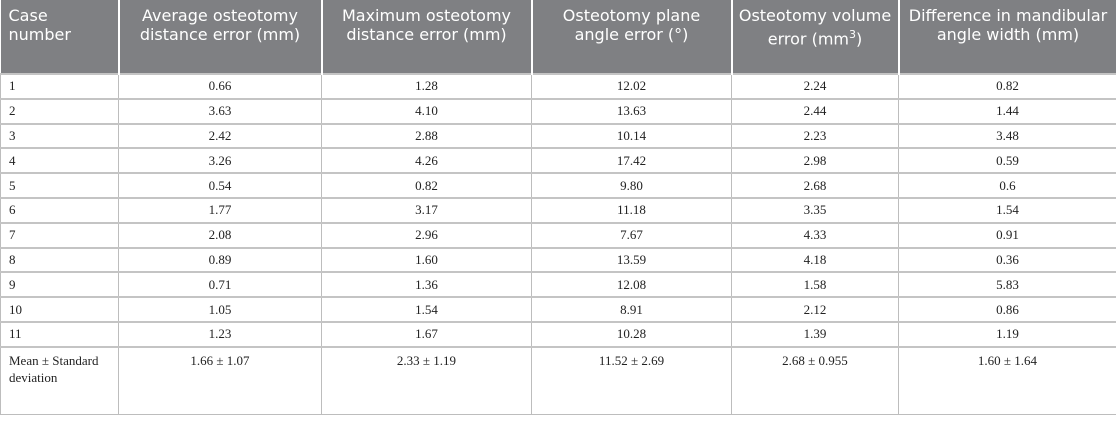 The image size is (1116, 425). I want to click on cell: 10.14, so click(631, 135).